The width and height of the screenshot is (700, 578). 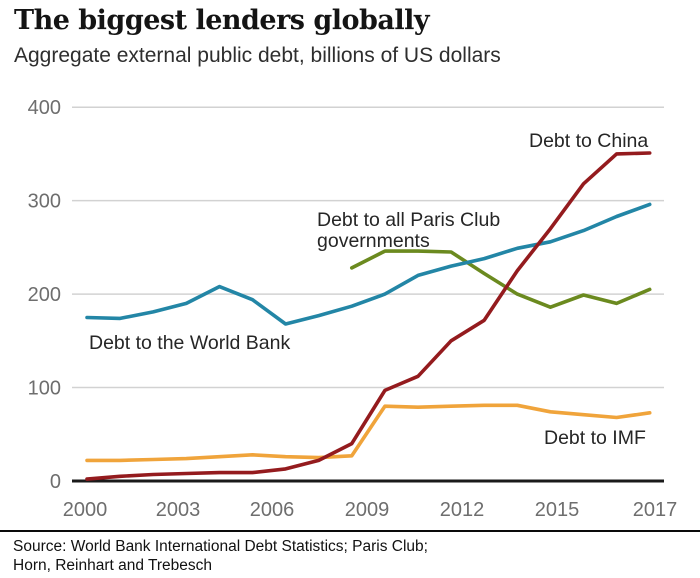 What do you see at coordinates (113, 565) in the screenshot?
I see `source-line-2: Horn, Reinhart and Trebesch` at bounding box center [113, 565].